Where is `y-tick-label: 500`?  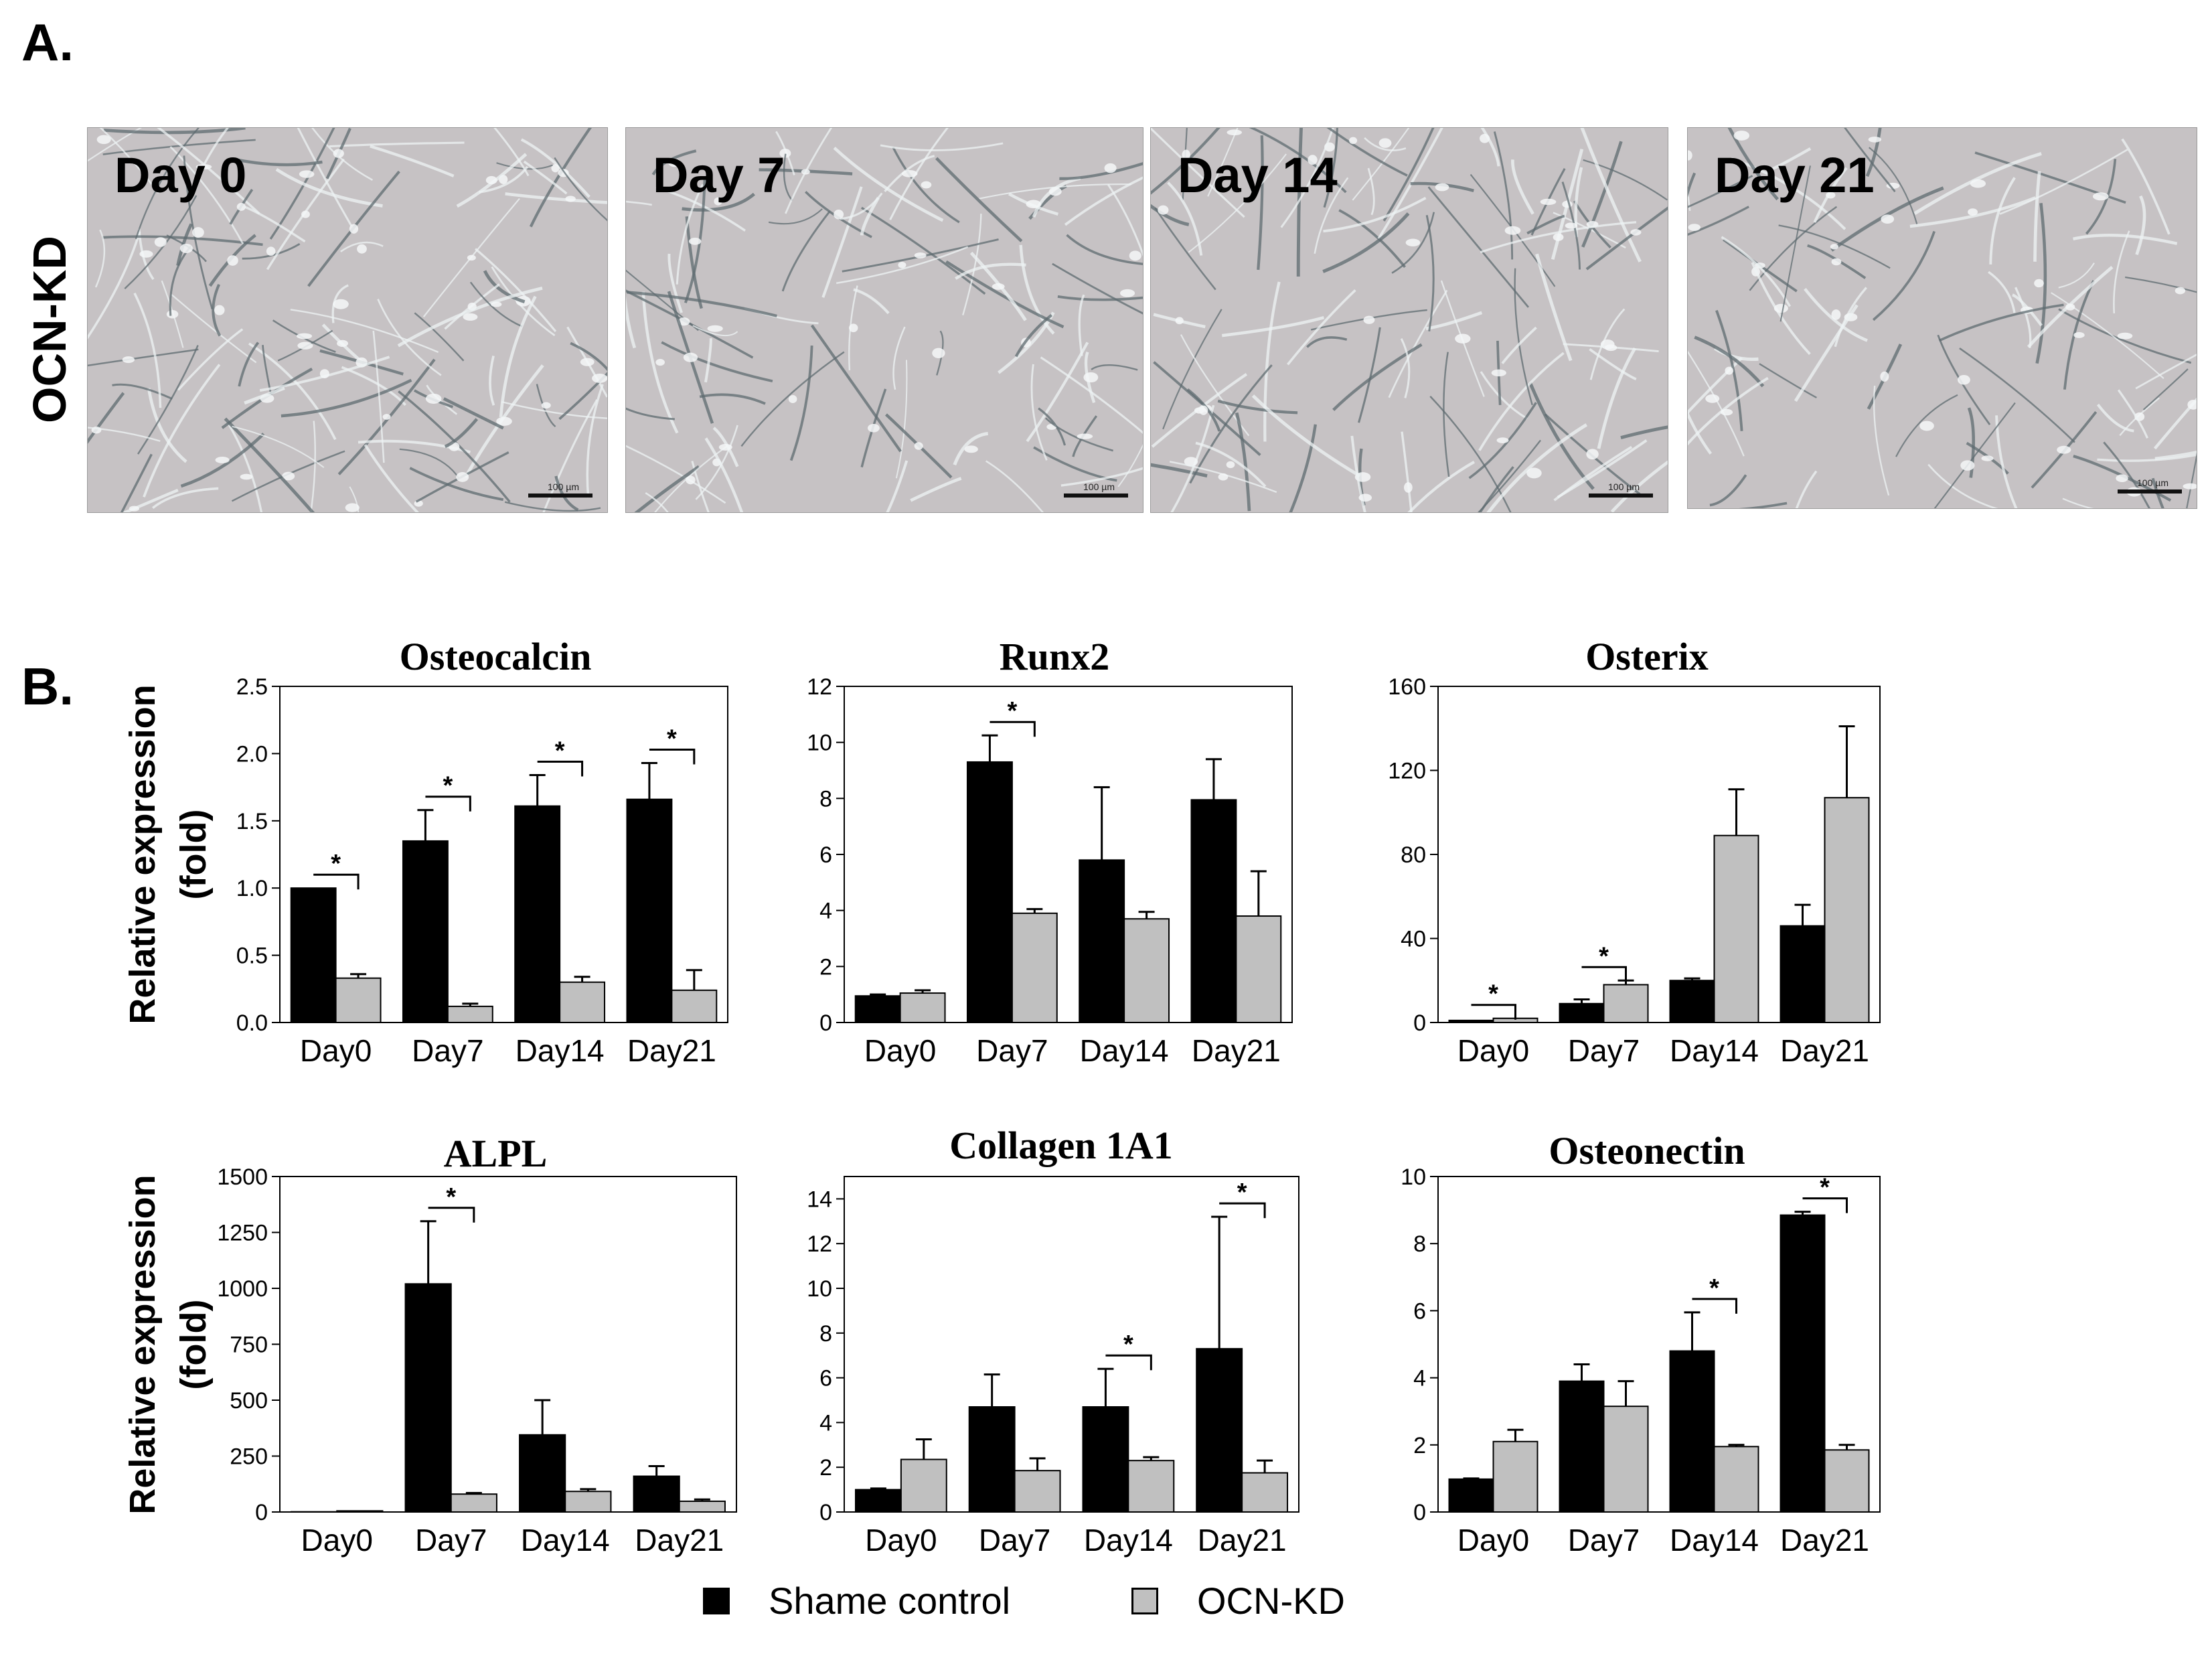
y-tick-label: 500 is located at coordinates (249, 1401).